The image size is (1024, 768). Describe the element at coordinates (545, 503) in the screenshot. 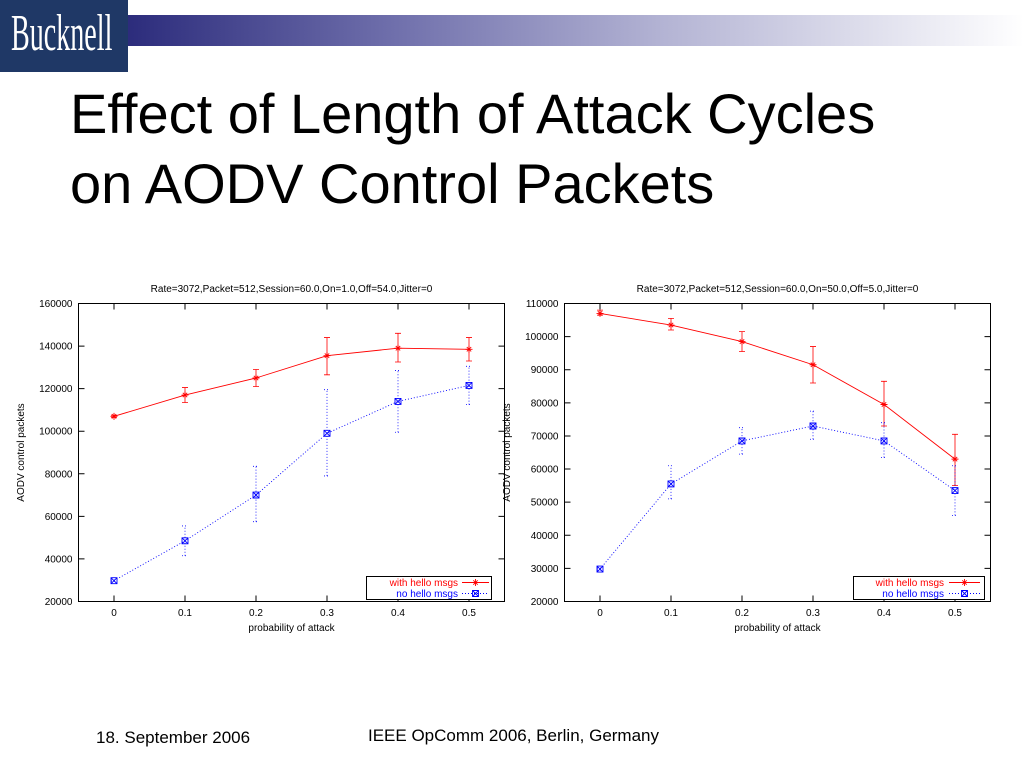

I see `y-tick-label: 50000` at that location.